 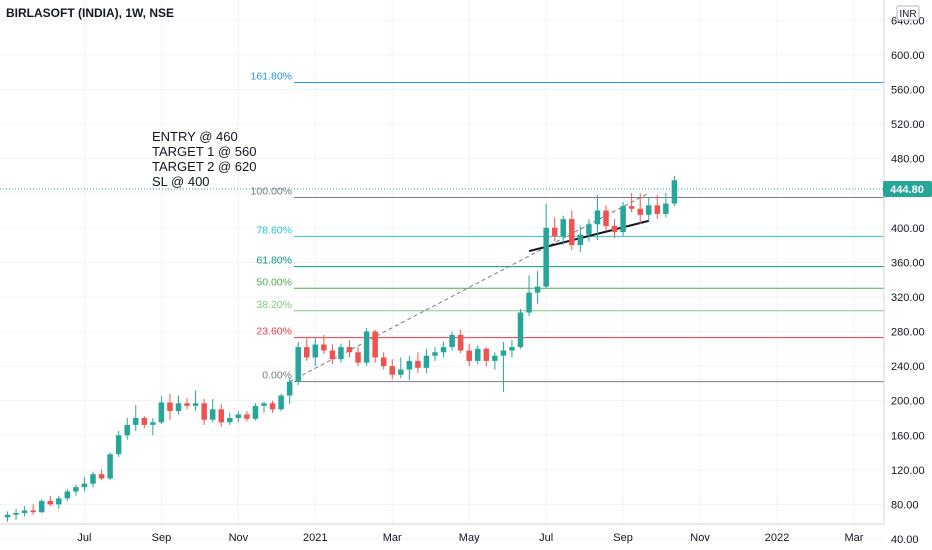 What do you see at coordinates (195, 136) in the screenshot?
I see `note-entry: ENTRY @ 460` at bounding box center [195, 136].